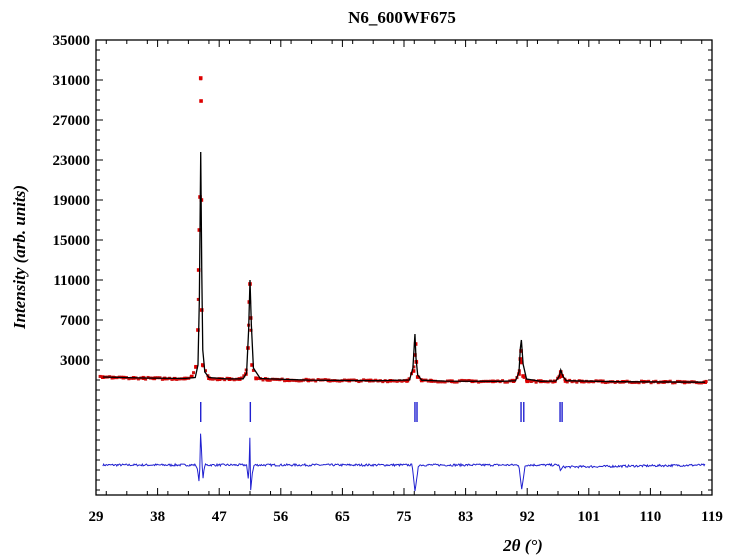 The image size is (729, 557). I want to click on y-tick-label: 11000, so click(71, 281).